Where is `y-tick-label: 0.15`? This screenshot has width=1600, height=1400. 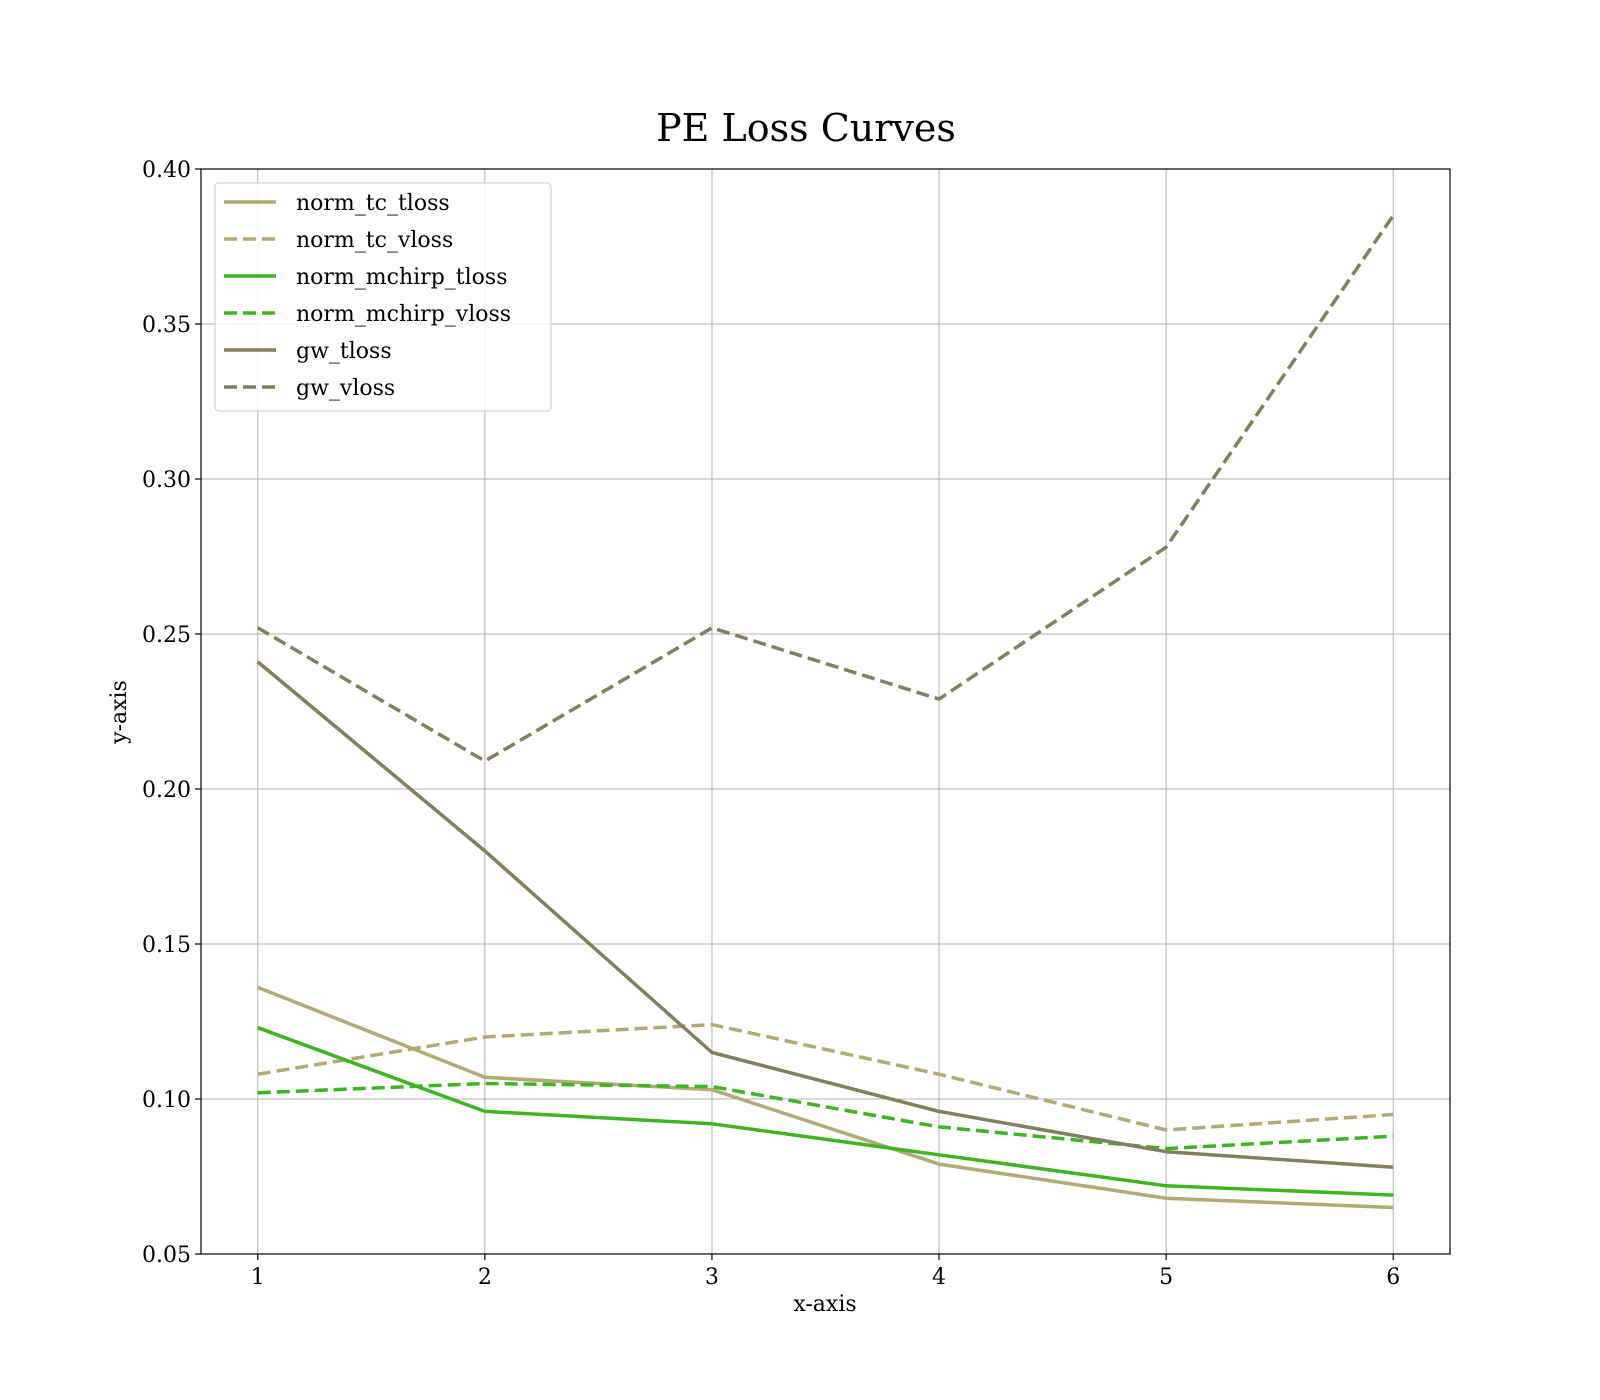
y-tick-label: 0.15 is located at coordinates (166, 945).